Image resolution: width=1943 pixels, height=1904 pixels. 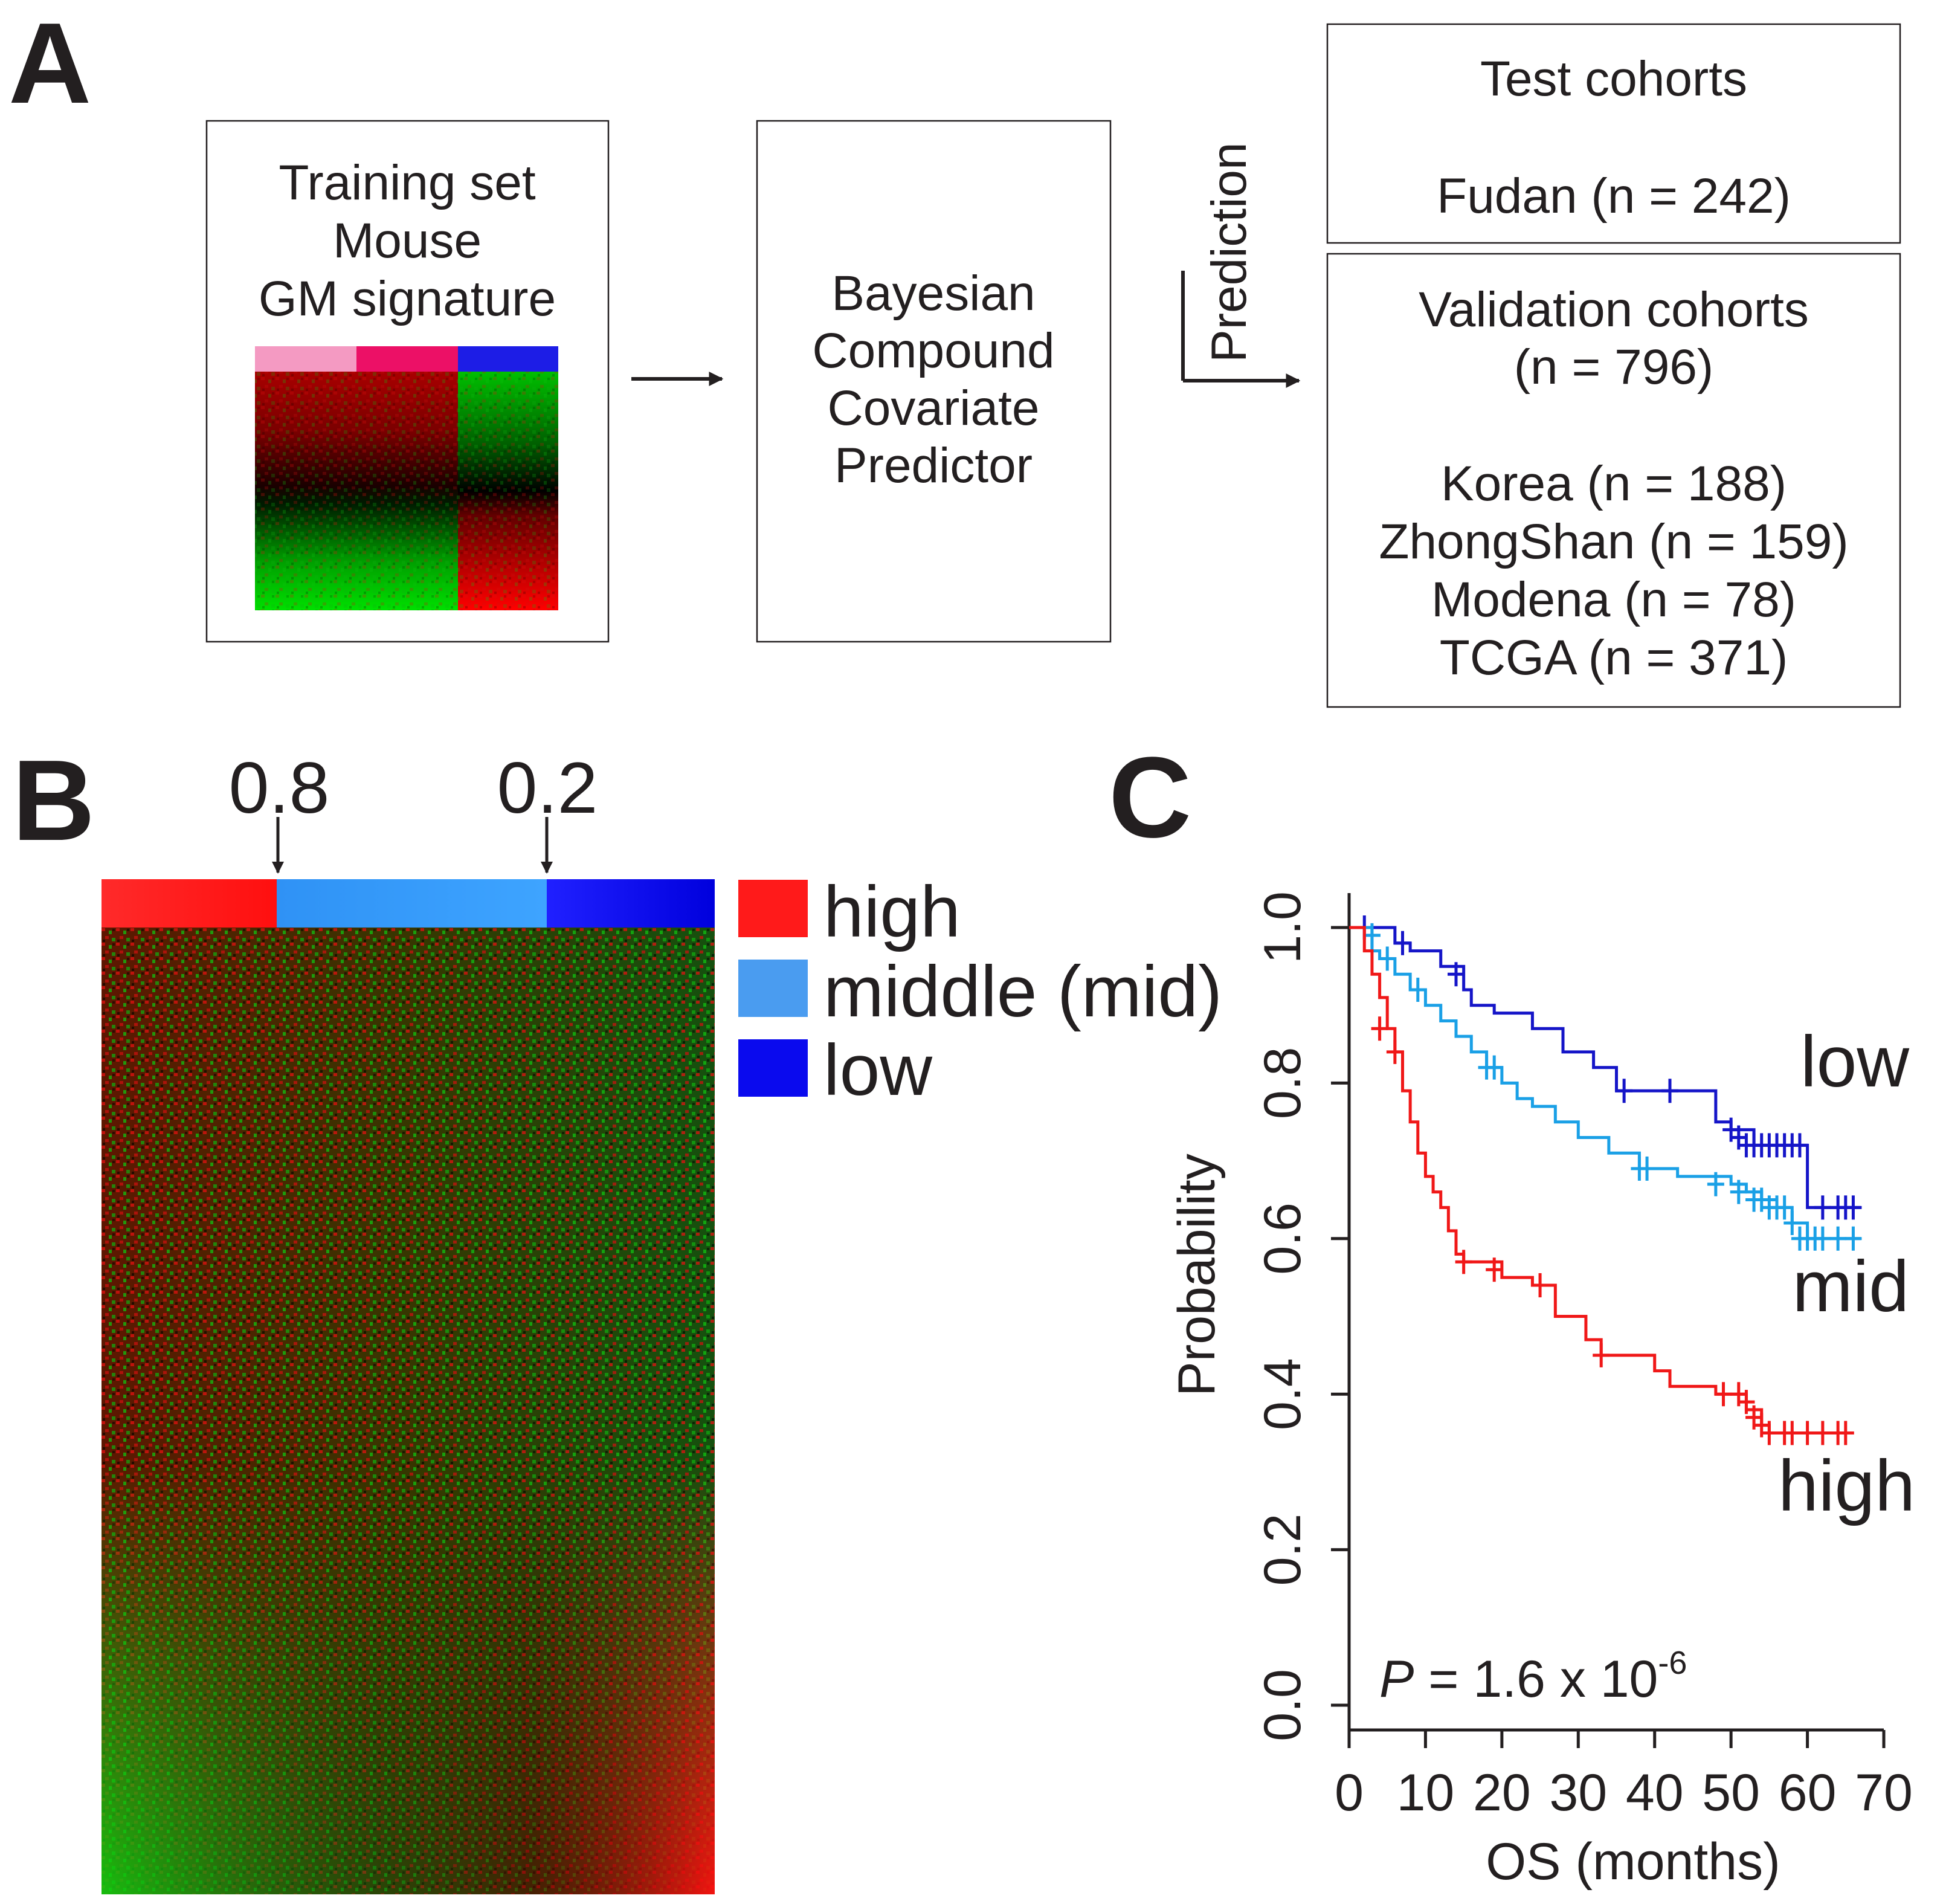 I want to click on training-line-1: Training set, so click(x=407, y=182).